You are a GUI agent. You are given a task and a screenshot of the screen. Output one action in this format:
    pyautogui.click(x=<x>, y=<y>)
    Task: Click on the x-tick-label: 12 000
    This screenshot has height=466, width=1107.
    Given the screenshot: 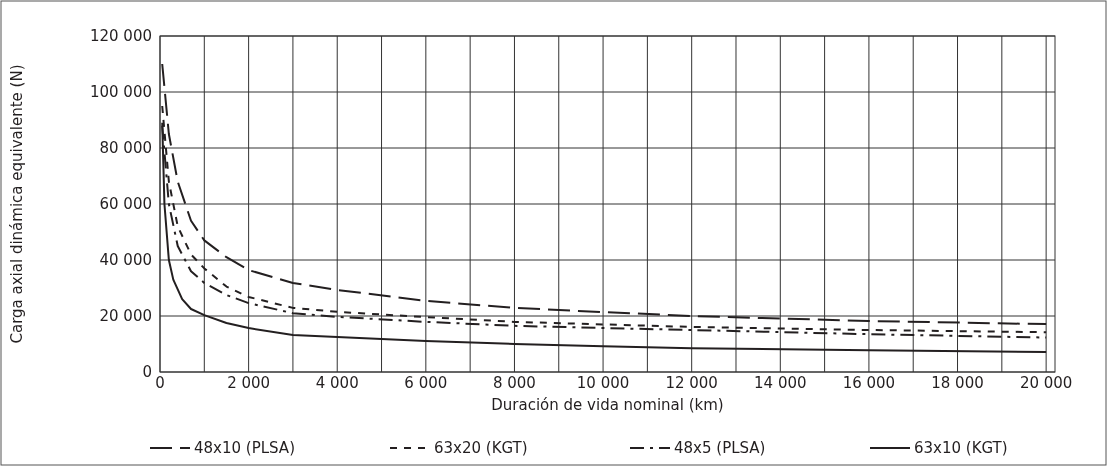 What is the action you would take?
    pyautogui.click(x=691, y=383)
    